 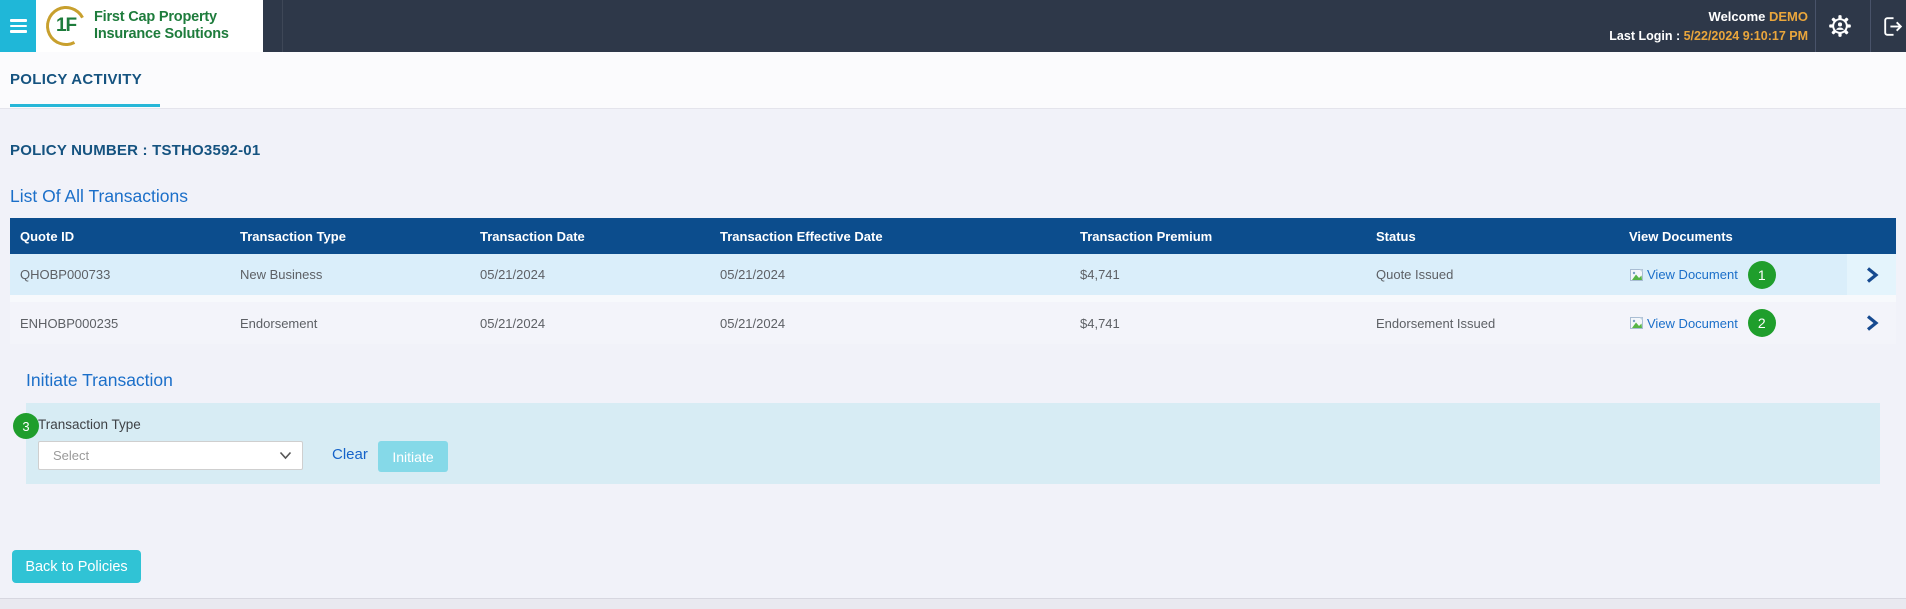 I want to click on welcome-label: Welcome, so click(x=1737, y=16).